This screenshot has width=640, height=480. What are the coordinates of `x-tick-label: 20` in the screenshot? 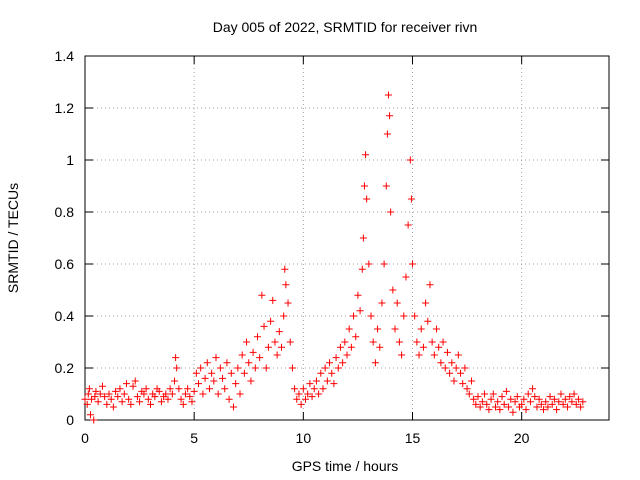 It's located at (522, 438).